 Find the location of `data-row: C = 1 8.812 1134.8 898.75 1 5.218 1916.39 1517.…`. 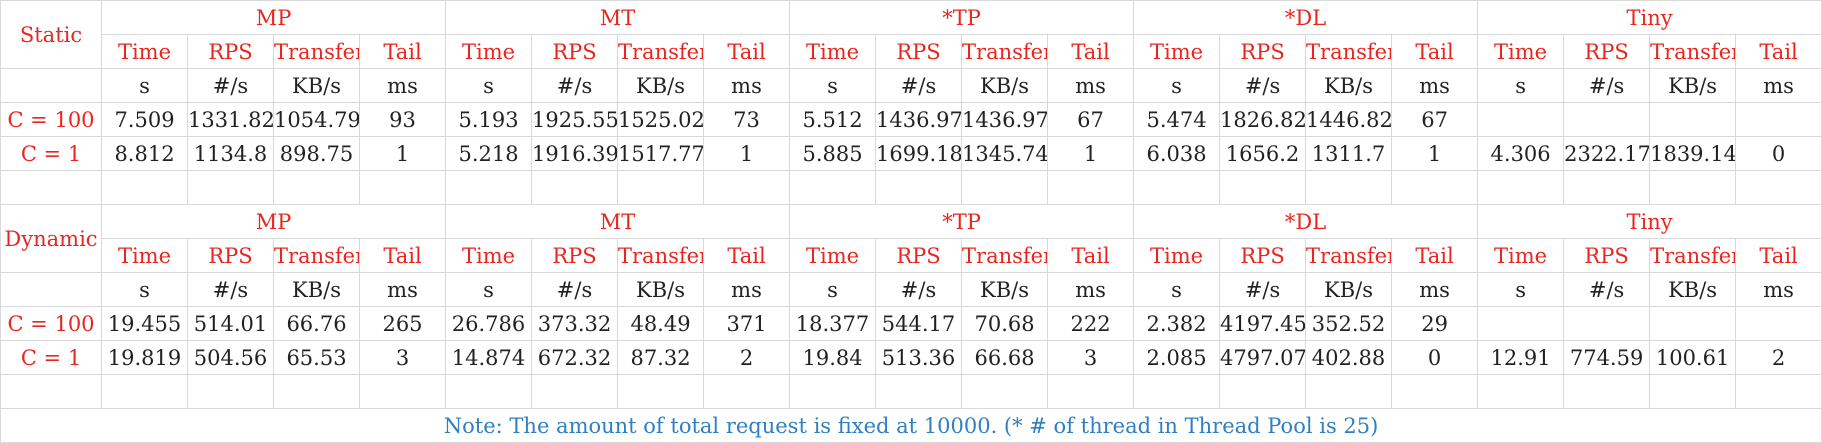

data-row: C = 1 8.812 1134.8 898.75 1 5.218 1916.39 1517.… is located at coordinates (911, 153).